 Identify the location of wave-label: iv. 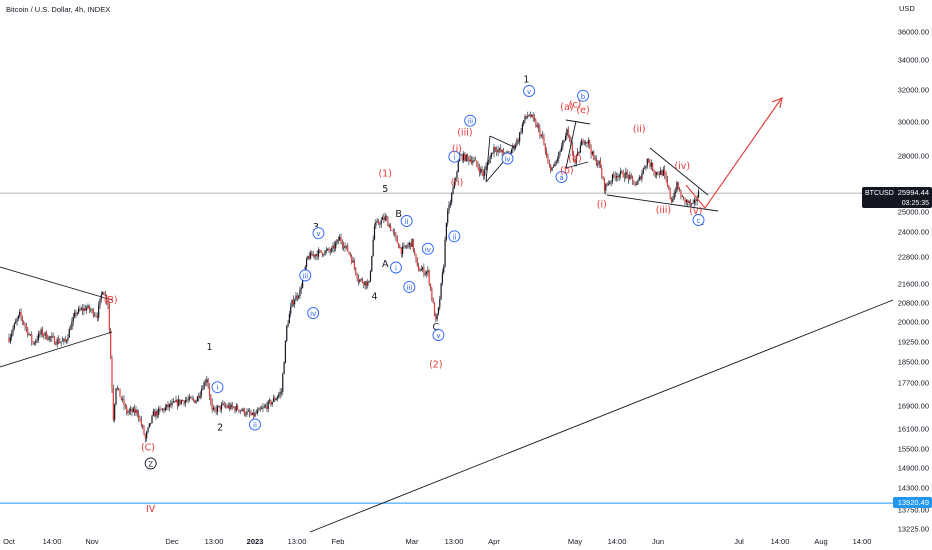
(313, 314).